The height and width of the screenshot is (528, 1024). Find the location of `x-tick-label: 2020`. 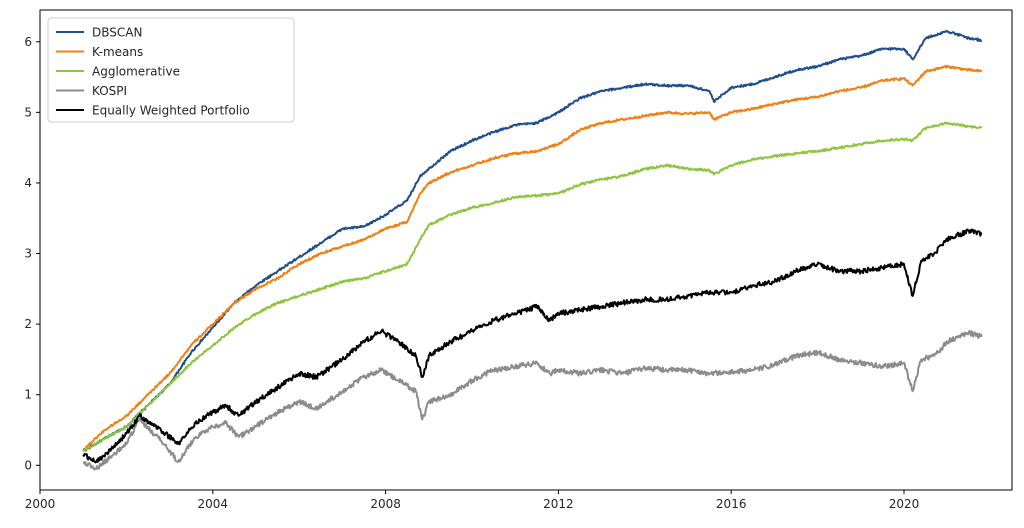

x-tick-label: 2020 is located at coordinates (904, 504).